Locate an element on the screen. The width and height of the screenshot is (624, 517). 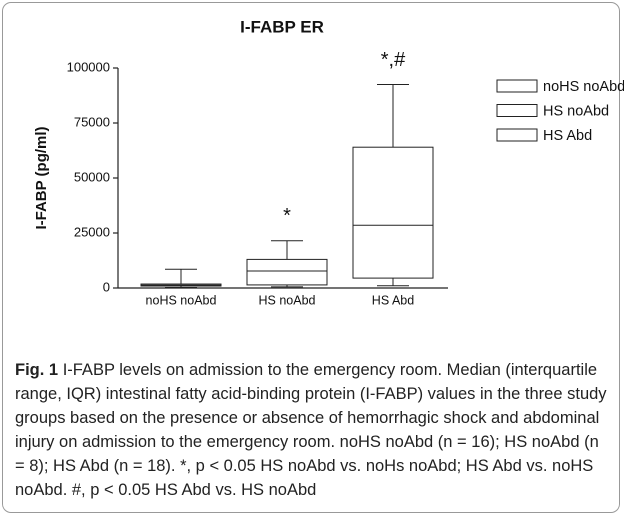
x-tick-label: noHS noAbd is located at coordinates (181, 300).